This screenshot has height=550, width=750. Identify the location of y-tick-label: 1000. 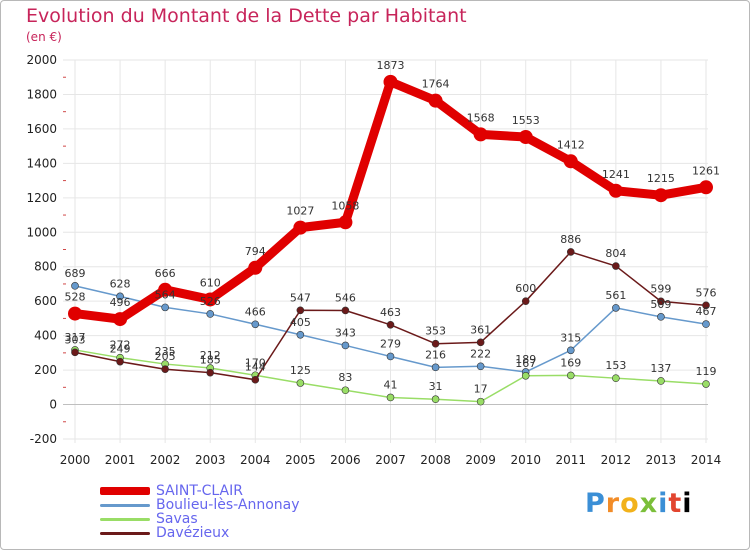
(41, 232).